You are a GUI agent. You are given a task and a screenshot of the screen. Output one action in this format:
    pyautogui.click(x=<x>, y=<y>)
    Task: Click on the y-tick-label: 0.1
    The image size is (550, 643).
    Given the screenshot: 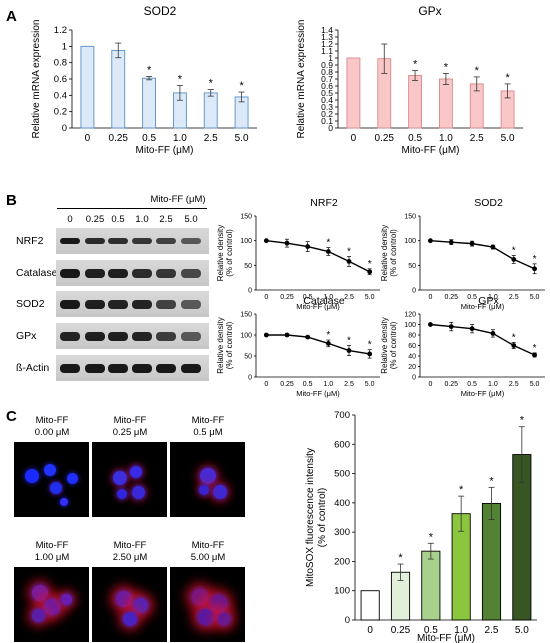 What is the action you would take?
    pyautogui.click(x=327, y=121)
    